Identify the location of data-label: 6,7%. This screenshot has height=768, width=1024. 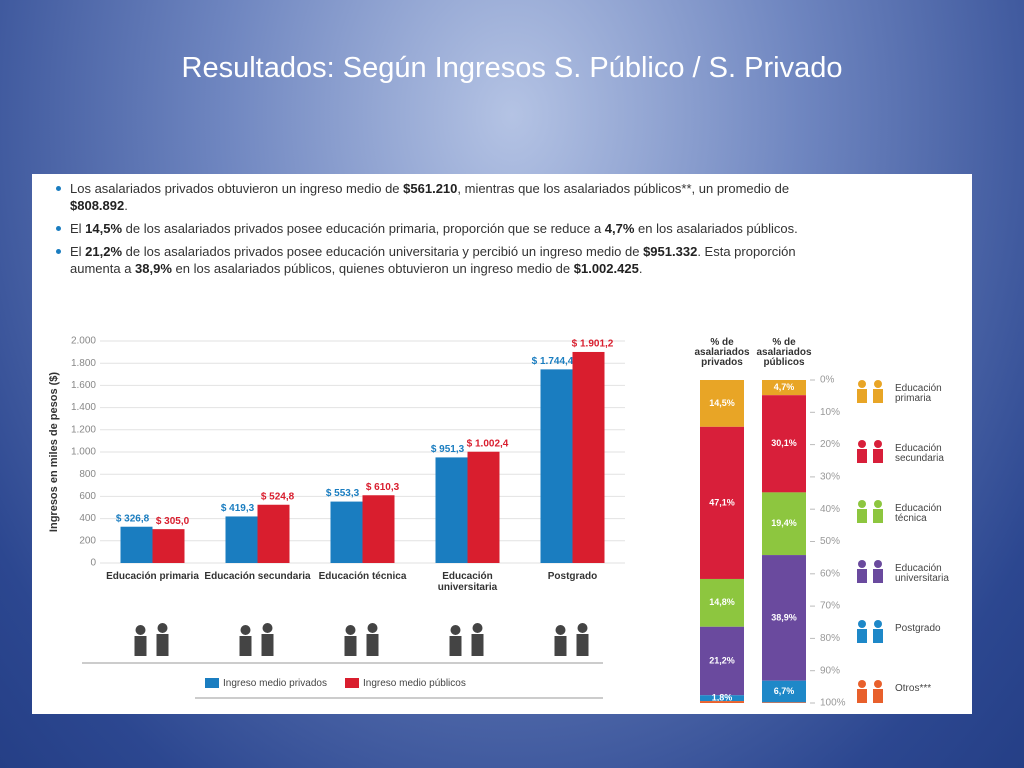
(784, 691).